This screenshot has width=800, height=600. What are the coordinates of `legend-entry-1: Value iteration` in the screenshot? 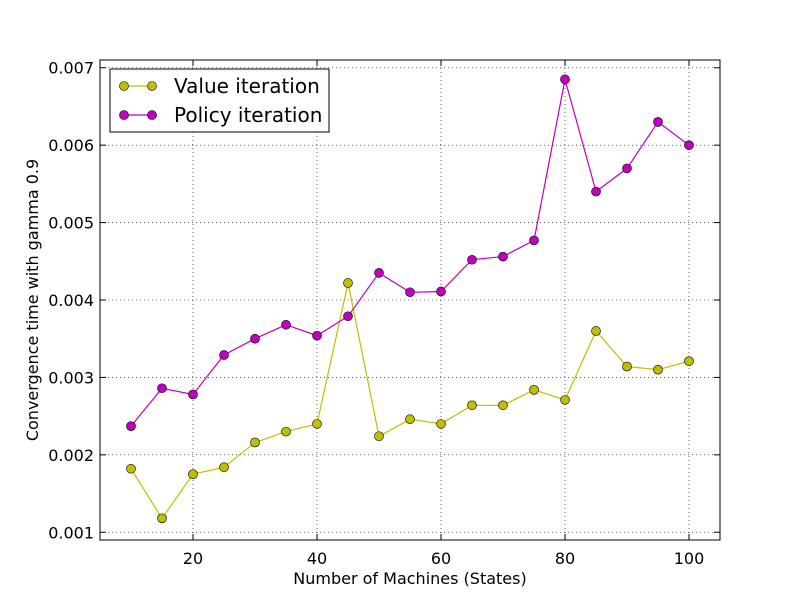 It's located at (219, 86).